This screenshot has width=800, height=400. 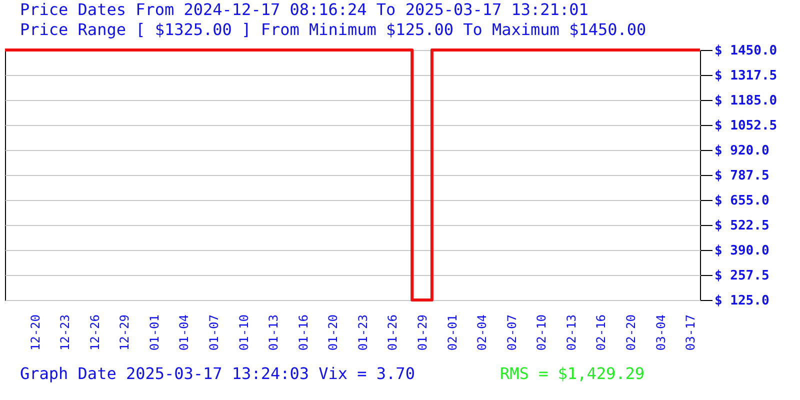 What do you see at coordinates (423, 332) in the screenshot?
I see `x-tick-label: 01-29` at bounding box center [423, 332].